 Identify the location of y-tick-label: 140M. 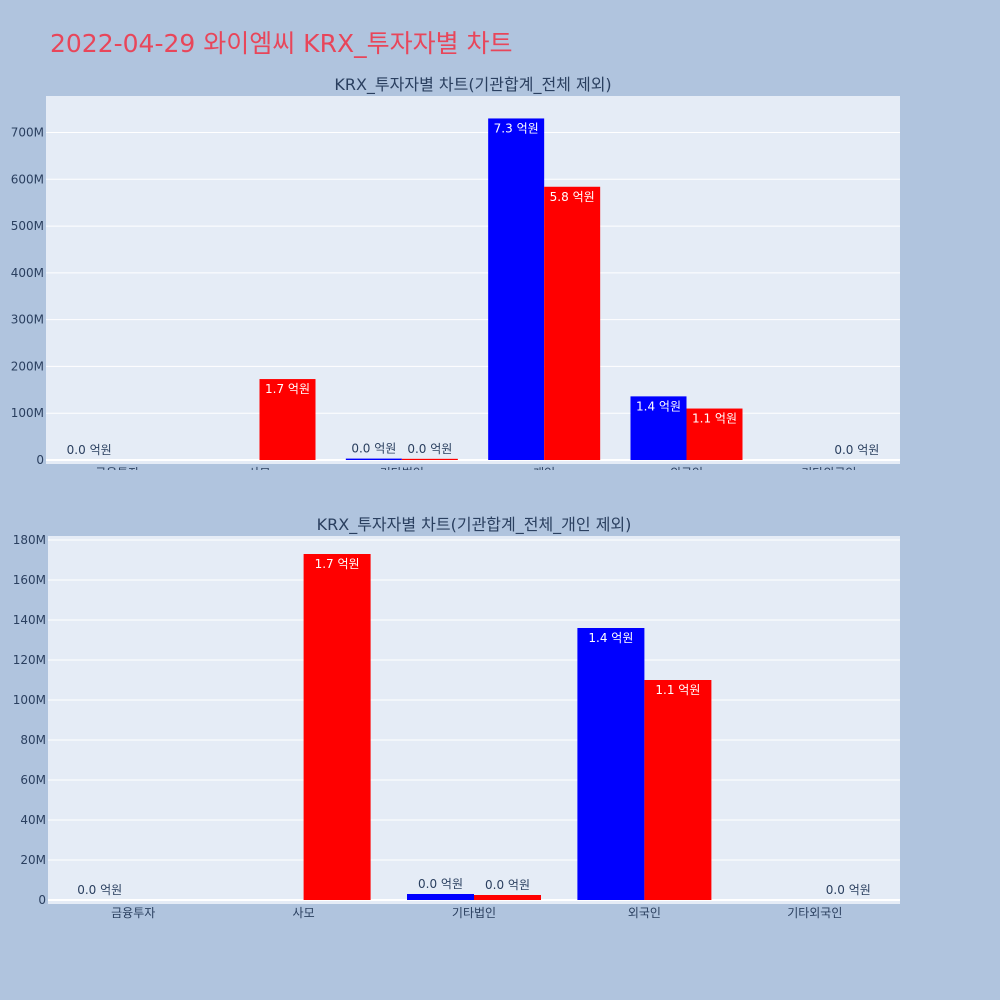
(29, 620).